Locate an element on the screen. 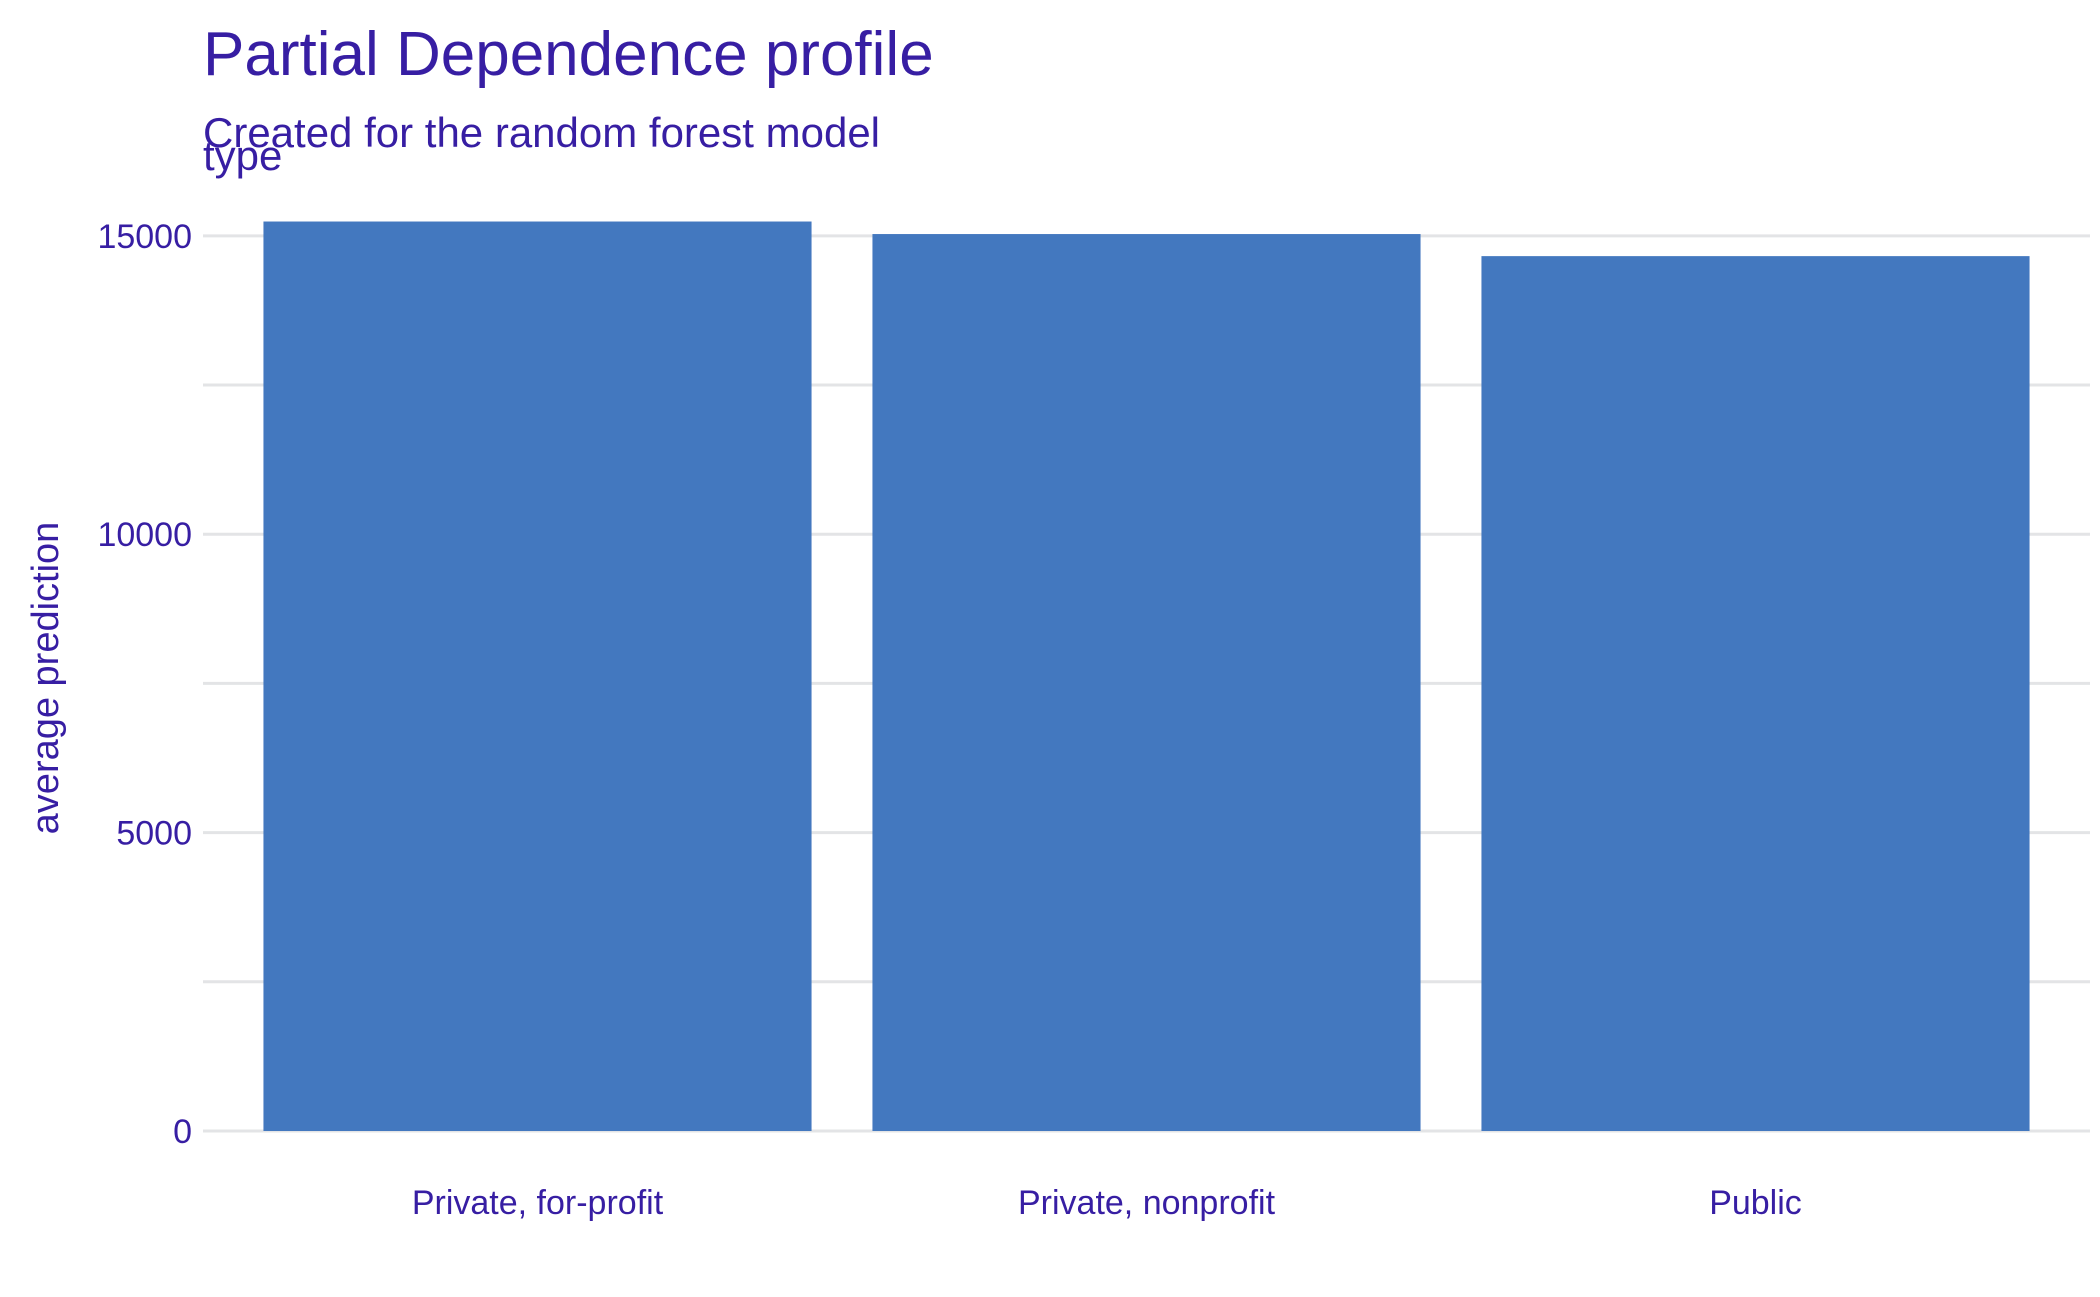 This screenshot has height=1297, width=2100. x-tick-label: Public is located at coordinates (1755, 1203).